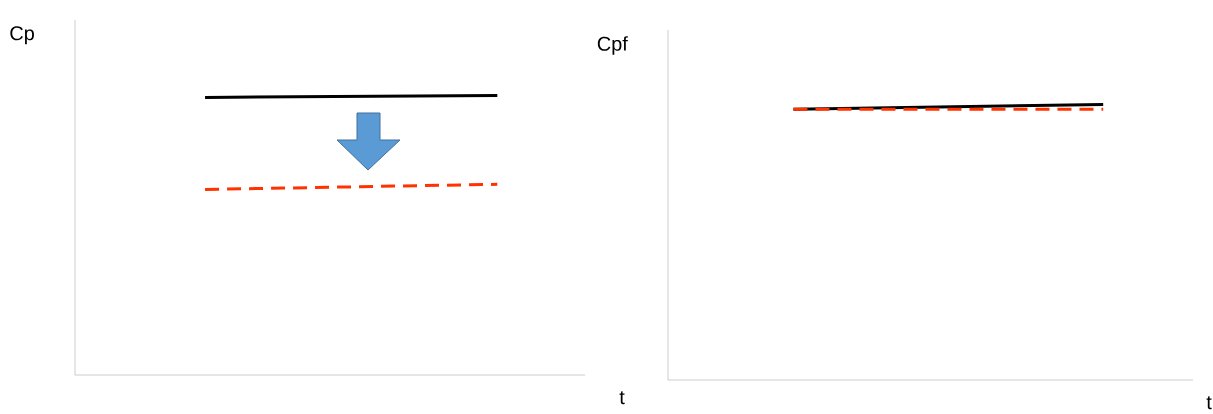 The image size is (1213, 414). What do you see at coordinates (612, 45) in the screenshot?
I see `y-axis-title: Cpf` at bounding box center [612, 45].